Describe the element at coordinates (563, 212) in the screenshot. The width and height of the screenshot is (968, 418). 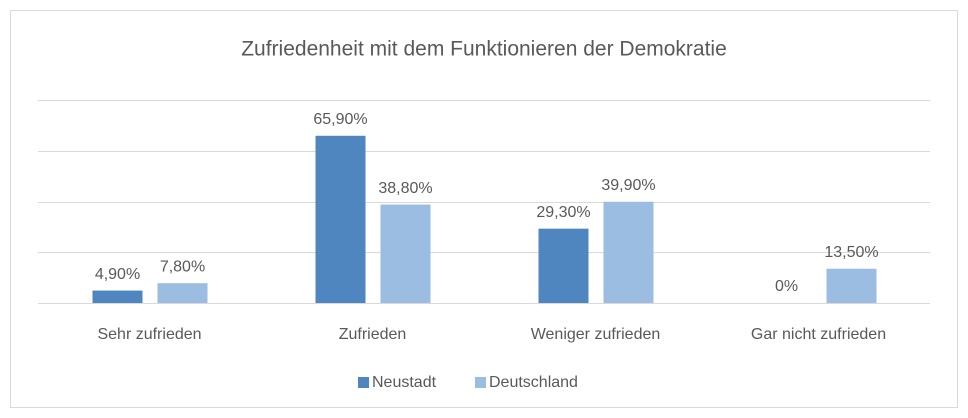
I see `data-label: 29,30%` at that location.